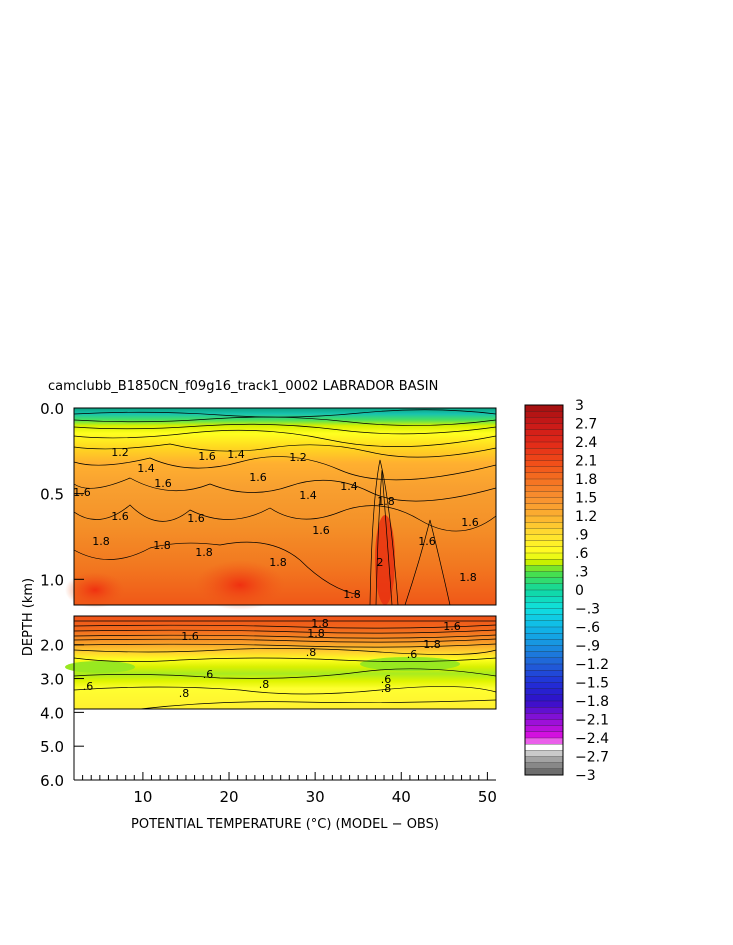  What do you see at coordinates (586, 462) in the screenshot?
I see `colorbar-label: 2.1` at bounding box center [586, 462].